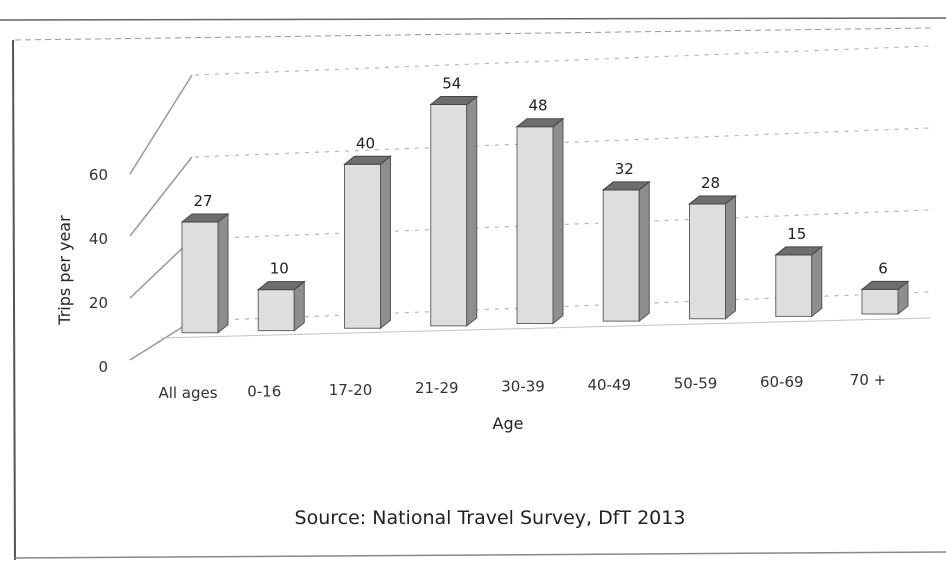  I want to click on y-axis: 0 20 40 60, so click(98, 271).